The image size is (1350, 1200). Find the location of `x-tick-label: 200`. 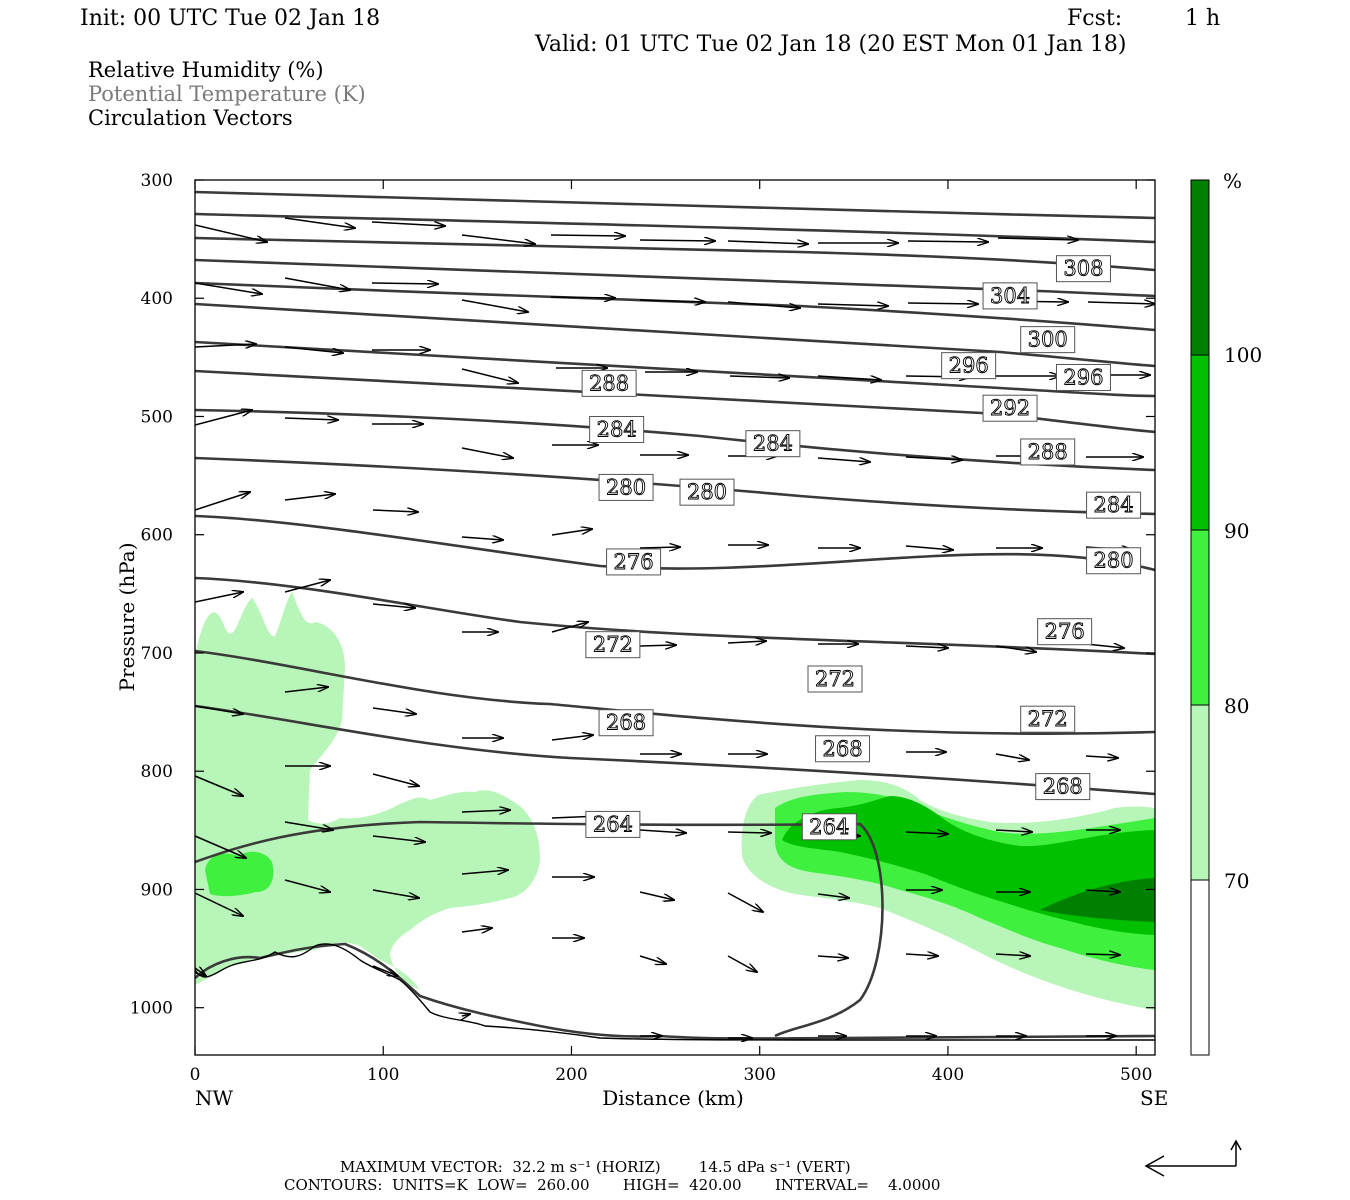

x-tick-label: 200 is located at coordinates (571, 1075).